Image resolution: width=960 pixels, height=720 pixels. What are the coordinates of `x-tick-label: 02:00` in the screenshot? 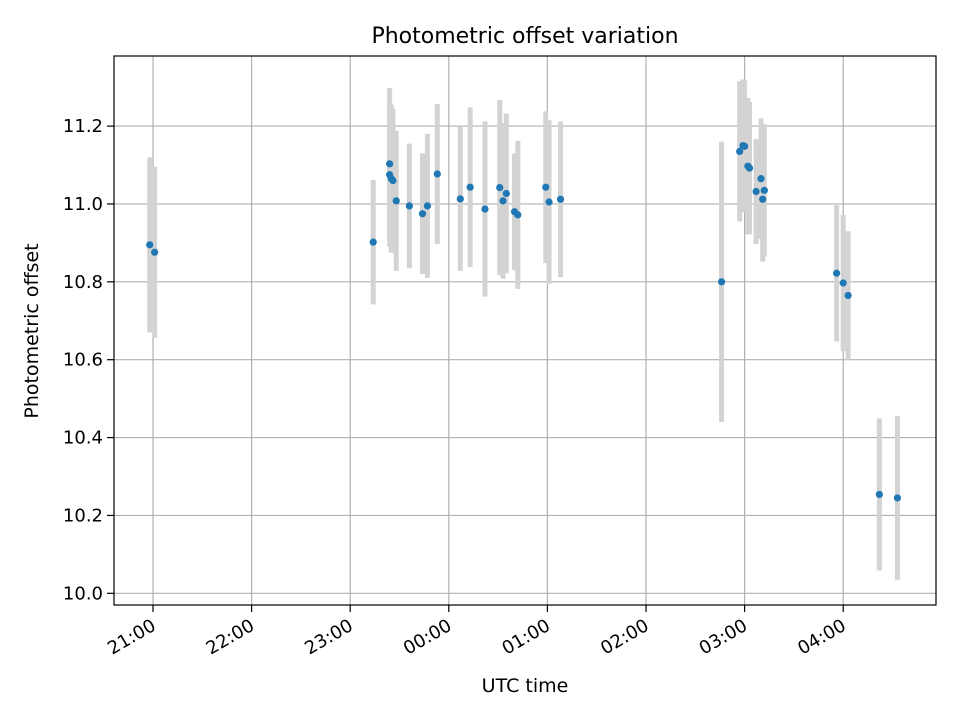 It's located at (624, 637).